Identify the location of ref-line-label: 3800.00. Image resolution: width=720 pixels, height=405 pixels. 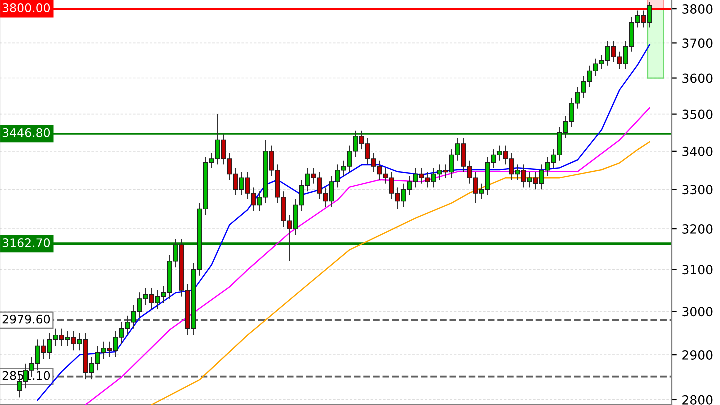
(26, 8).